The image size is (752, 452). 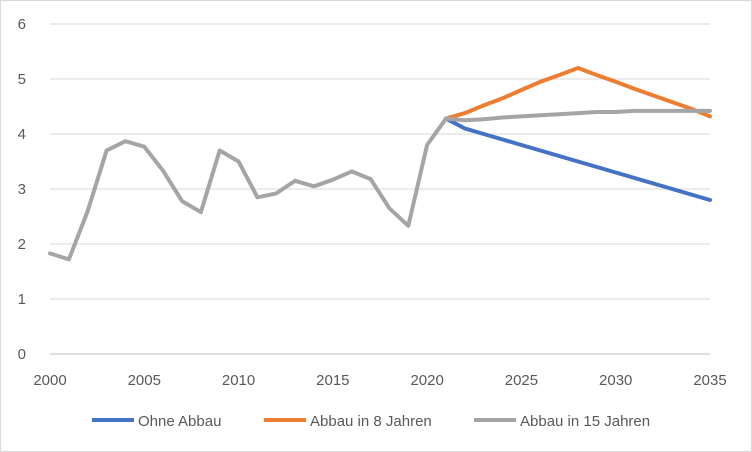 What do you see at coordinates (709, 380) in the screenshot?
I see `x-tick-label-2035: 2035` at bounding box center [709, 380].